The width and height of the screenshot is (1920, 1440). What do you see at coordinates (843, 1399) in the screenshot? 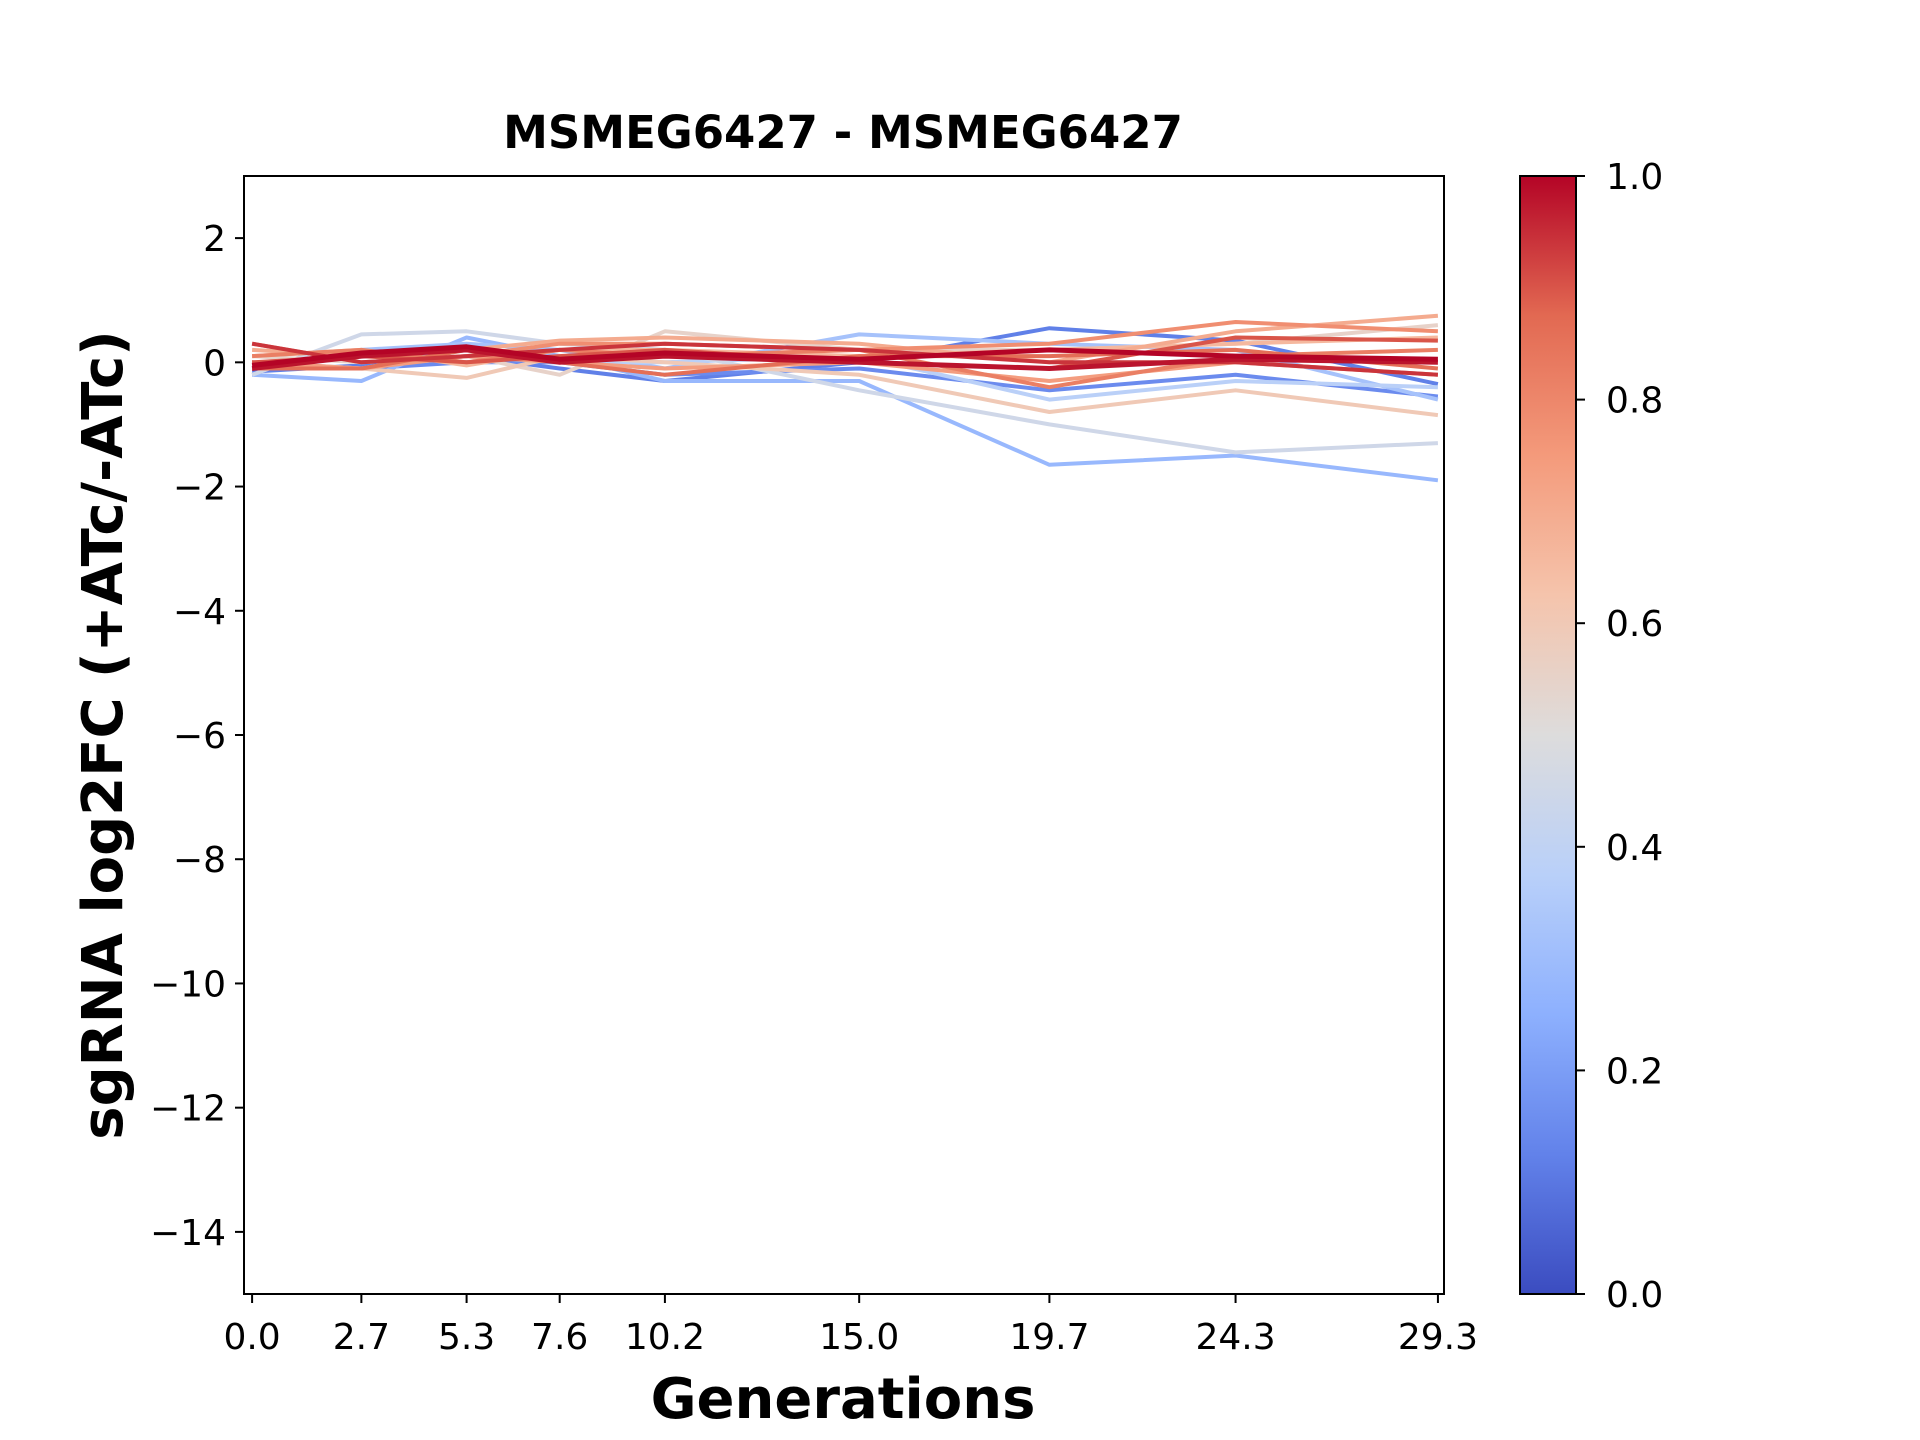
I see `x-axis-label: Generations` at bounding box center [843, 1399].